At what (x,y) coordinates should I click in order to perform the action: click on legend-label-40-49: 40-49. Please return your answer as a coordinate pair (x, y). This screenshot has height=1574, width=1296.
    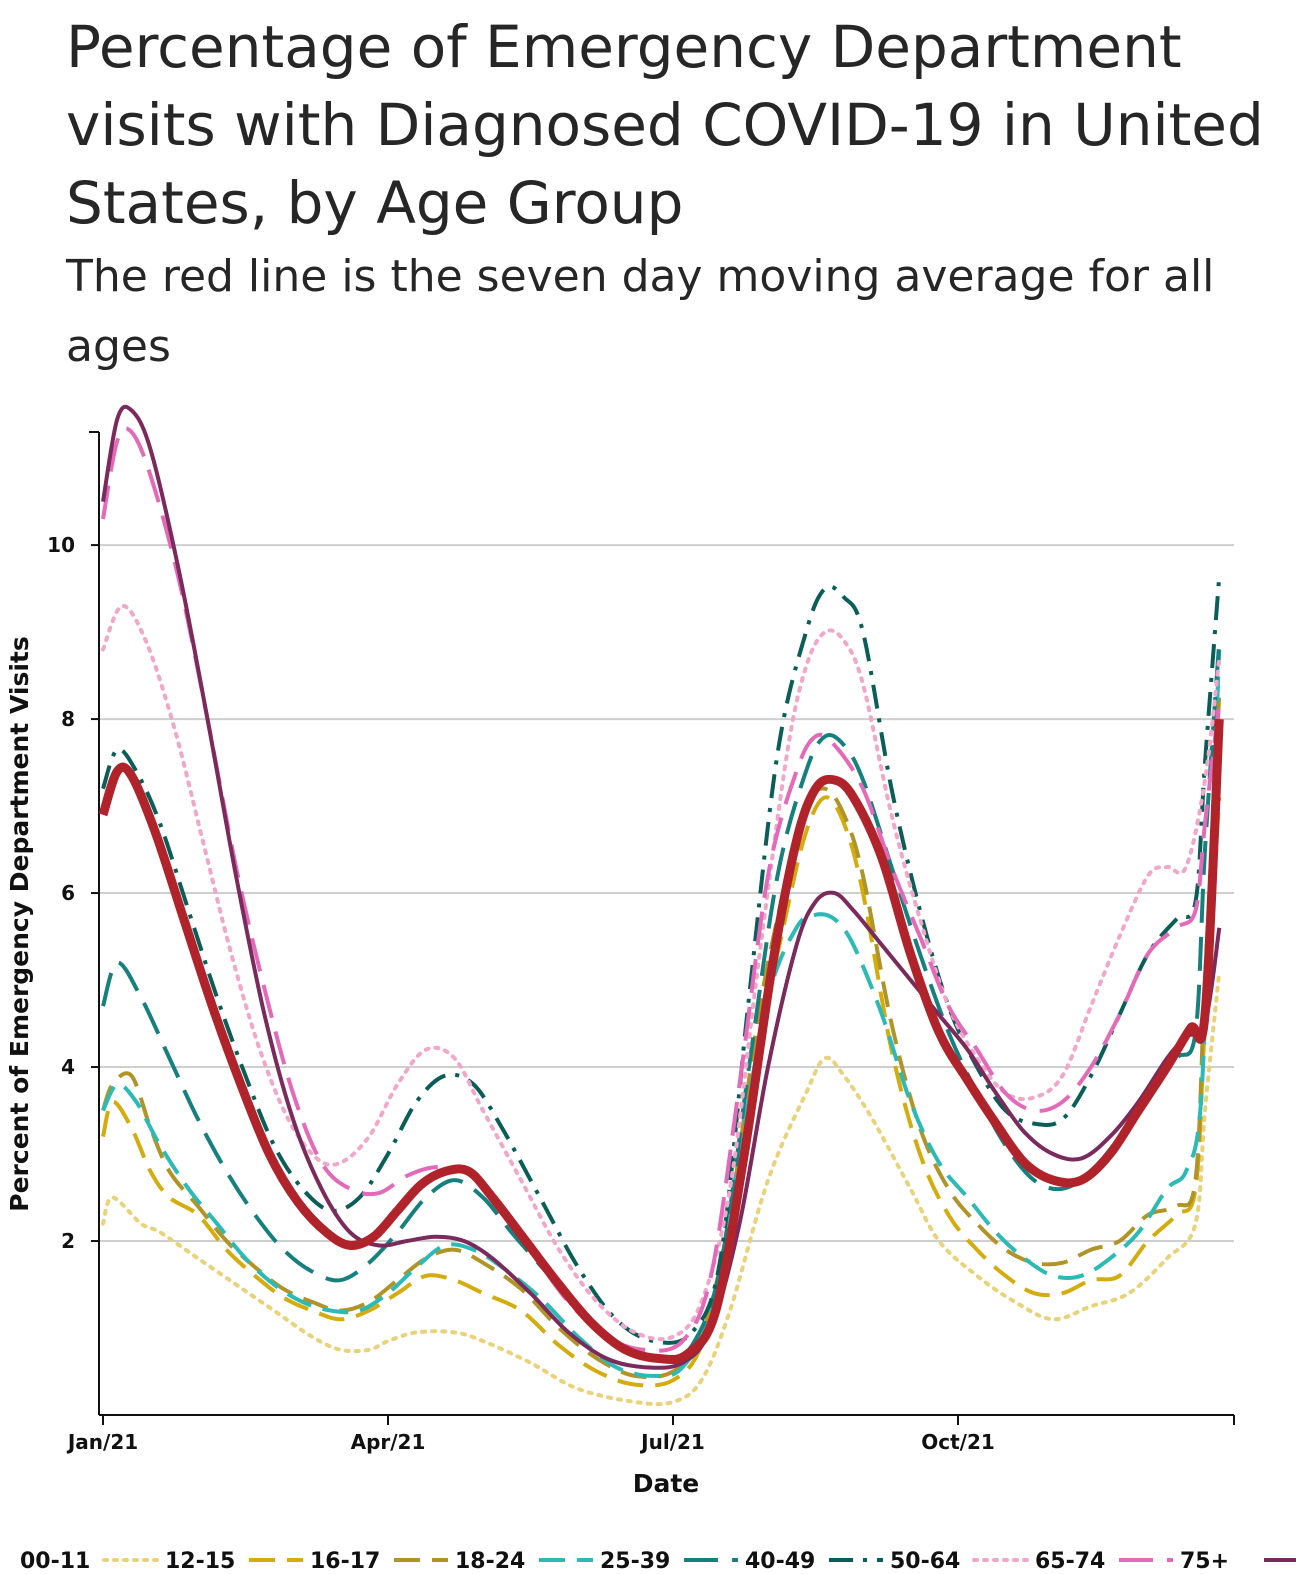
    Looking at the image, I should click on (780, 1561).